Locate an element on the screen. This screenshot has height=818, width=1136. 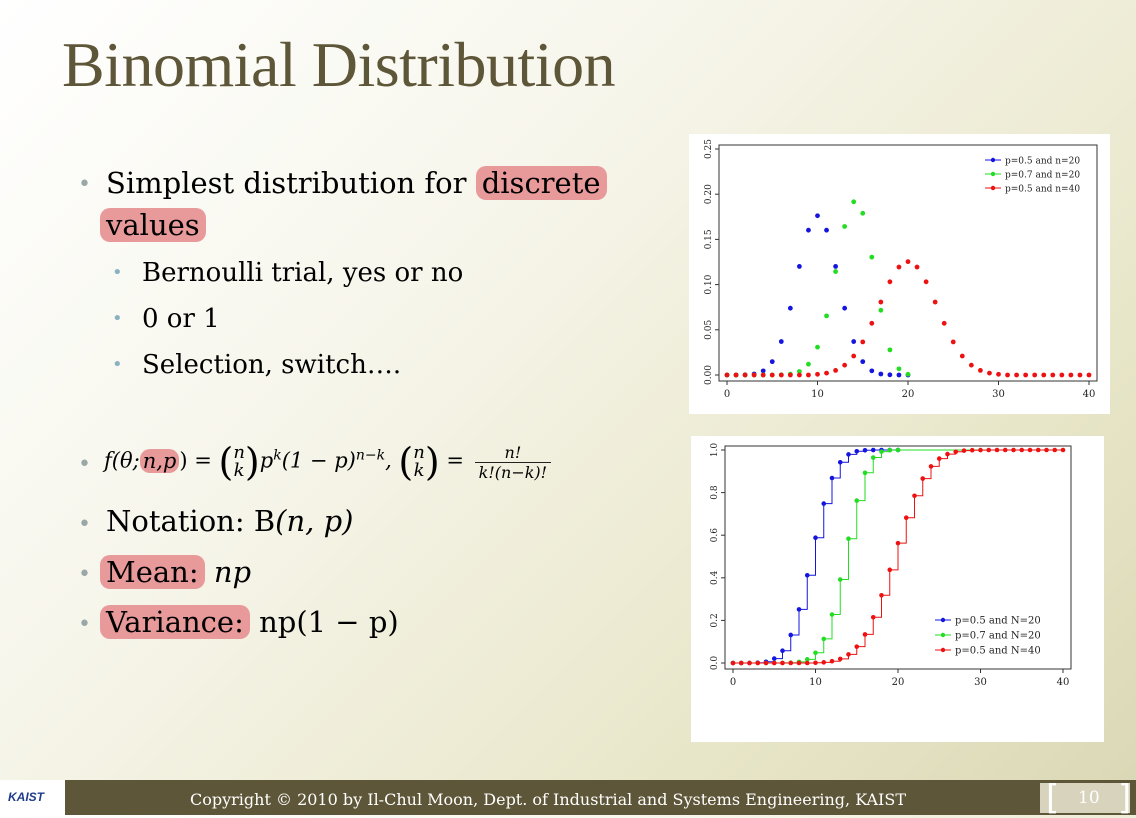
x-tick-label: 40 is located at coordinates (1089, 394).